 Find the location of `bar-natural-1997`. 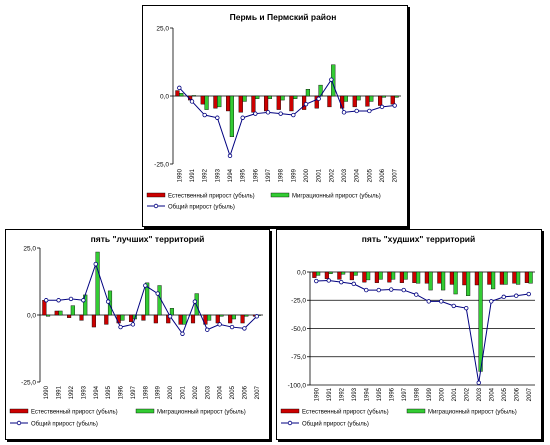

bar-natural-1997 is located at coordinates (131, 318).